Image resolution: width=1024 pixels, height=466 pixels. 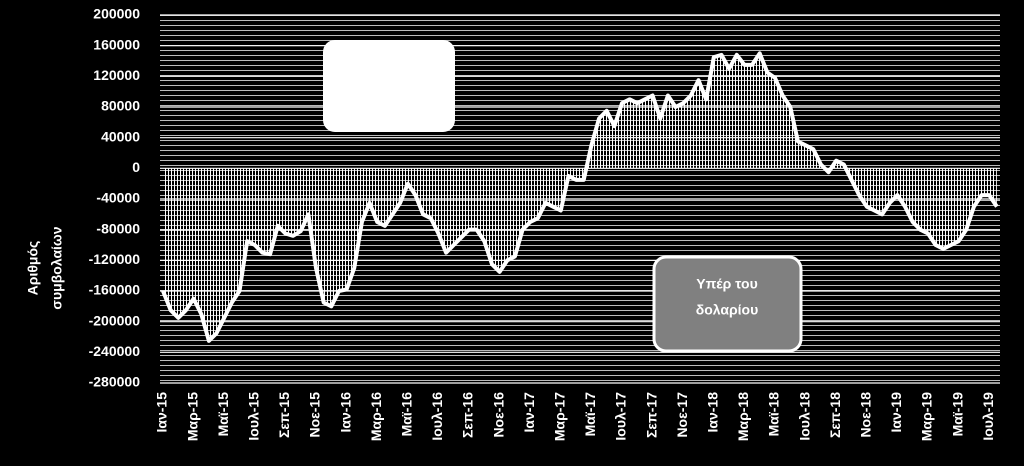 I want to click on x-tick-label: Μαϊ-15, so click(x=223, y=414).